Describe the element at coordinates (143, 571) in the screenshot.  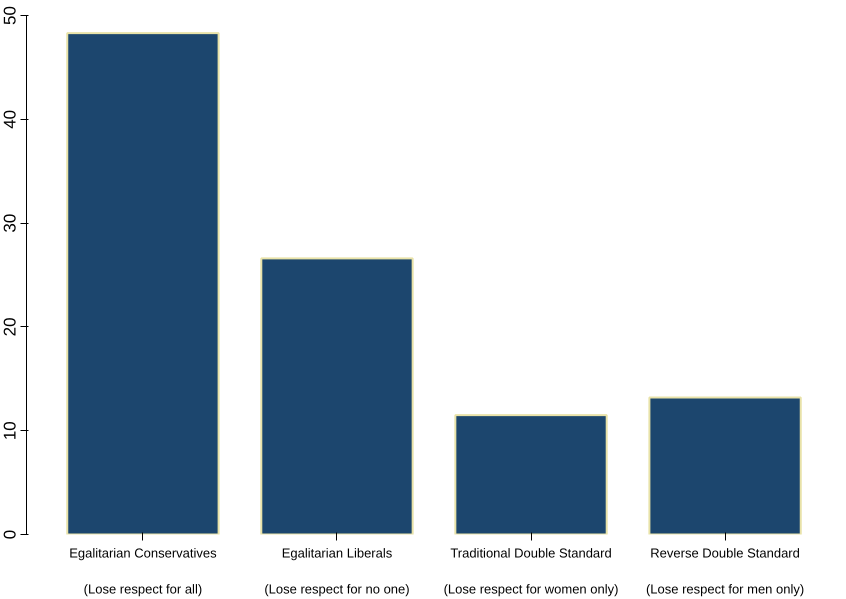
I see `category-label: Egalitarian Conservatives (Lose respect for all)` at that location.